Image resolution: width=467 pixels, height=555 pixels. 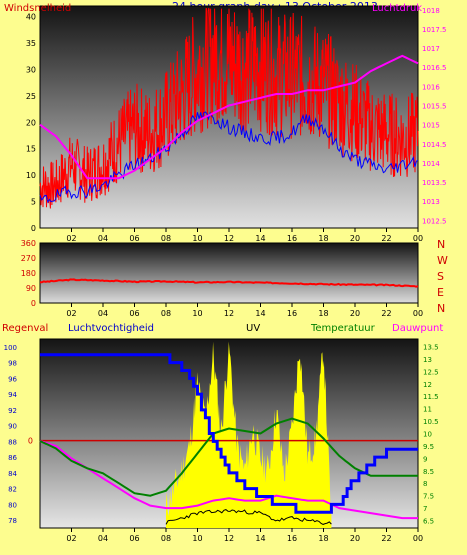 I want to click on direction-x-tick-label: 08, so click(x=166, y=313).